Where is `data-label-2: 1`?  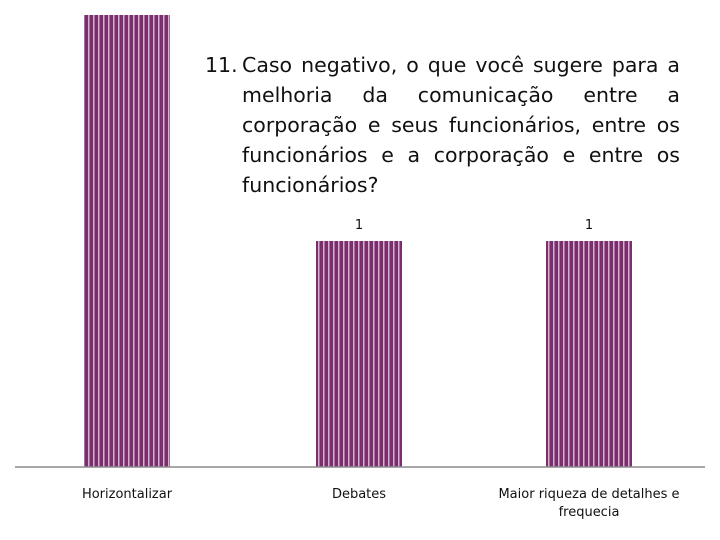
data-label-2: 1 is located at coordinates (359, 225).